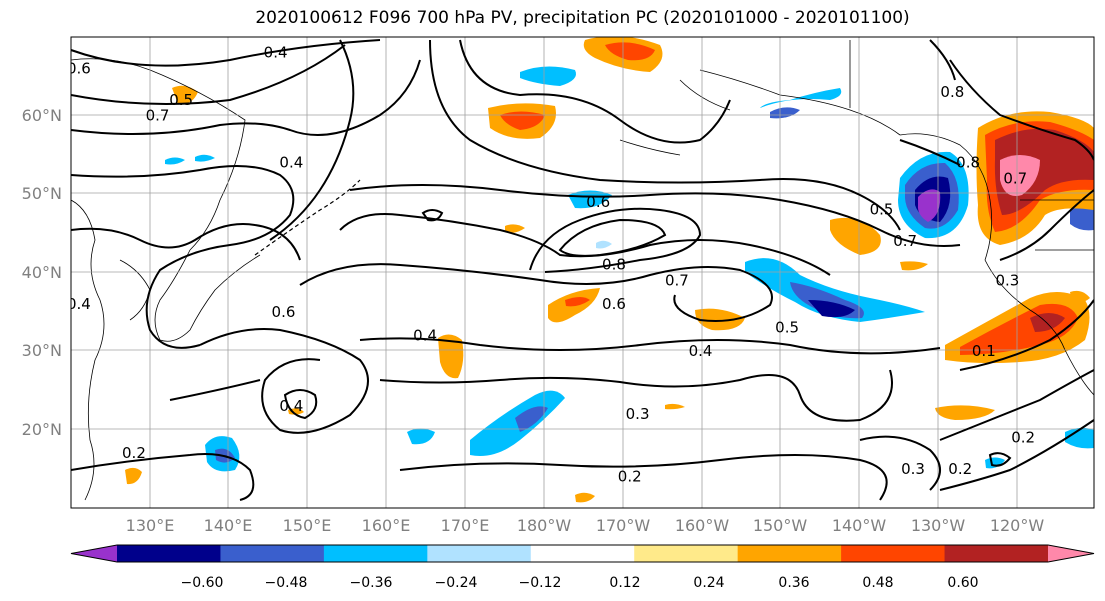  What do you see at coordinates (307, 525) in the screenshot?
I see `lon-label: 150°E` at bounding box center [307, 525].